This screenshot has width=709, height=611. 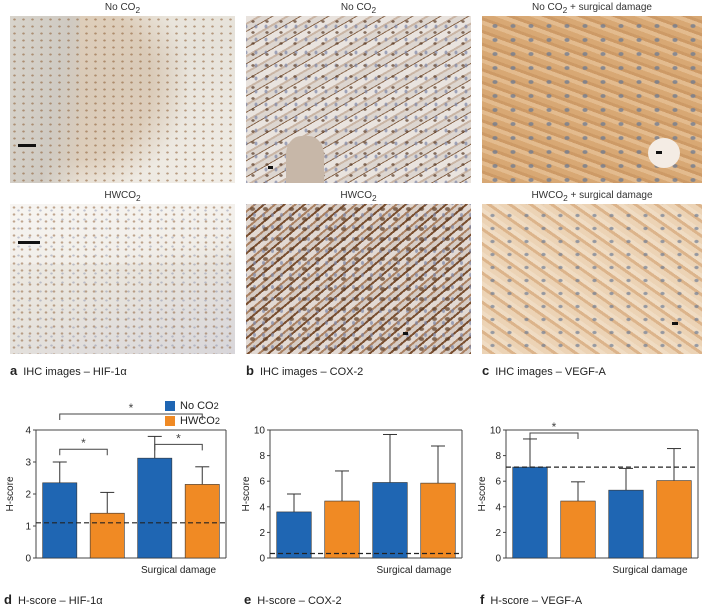 I want to click on panel-label-a: a IHC images – HIF-1α, so click(x=68, y=370).